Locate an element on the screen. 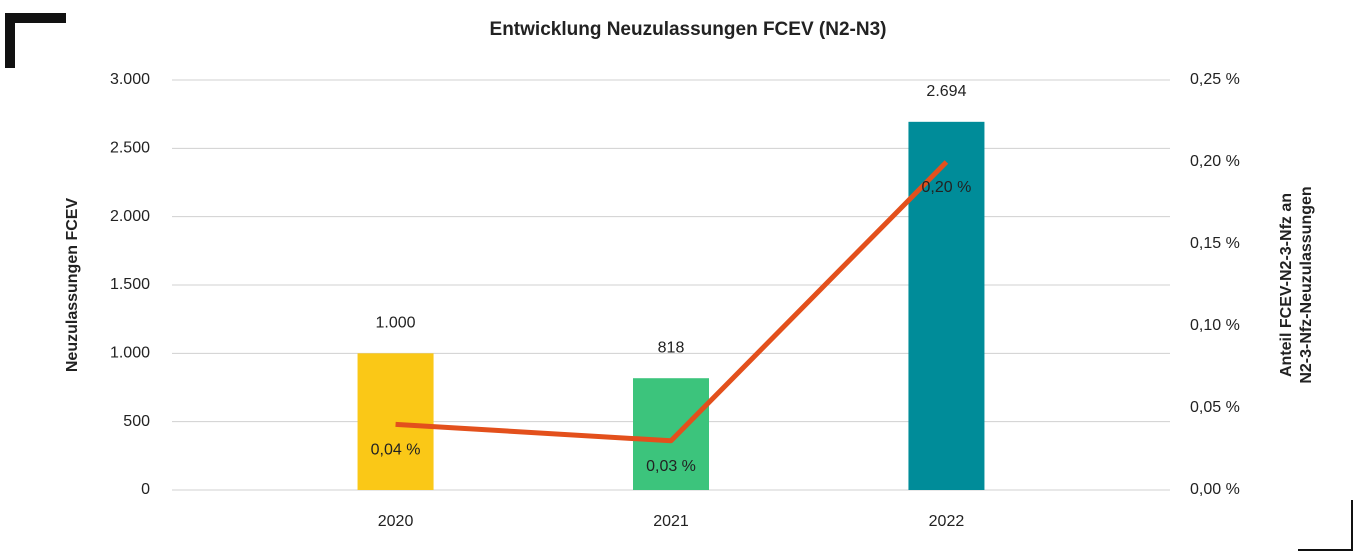 The width and height of the screenshot is (1362, 558). y-tick-label: 2.000 is located at coordinates (130, 216).